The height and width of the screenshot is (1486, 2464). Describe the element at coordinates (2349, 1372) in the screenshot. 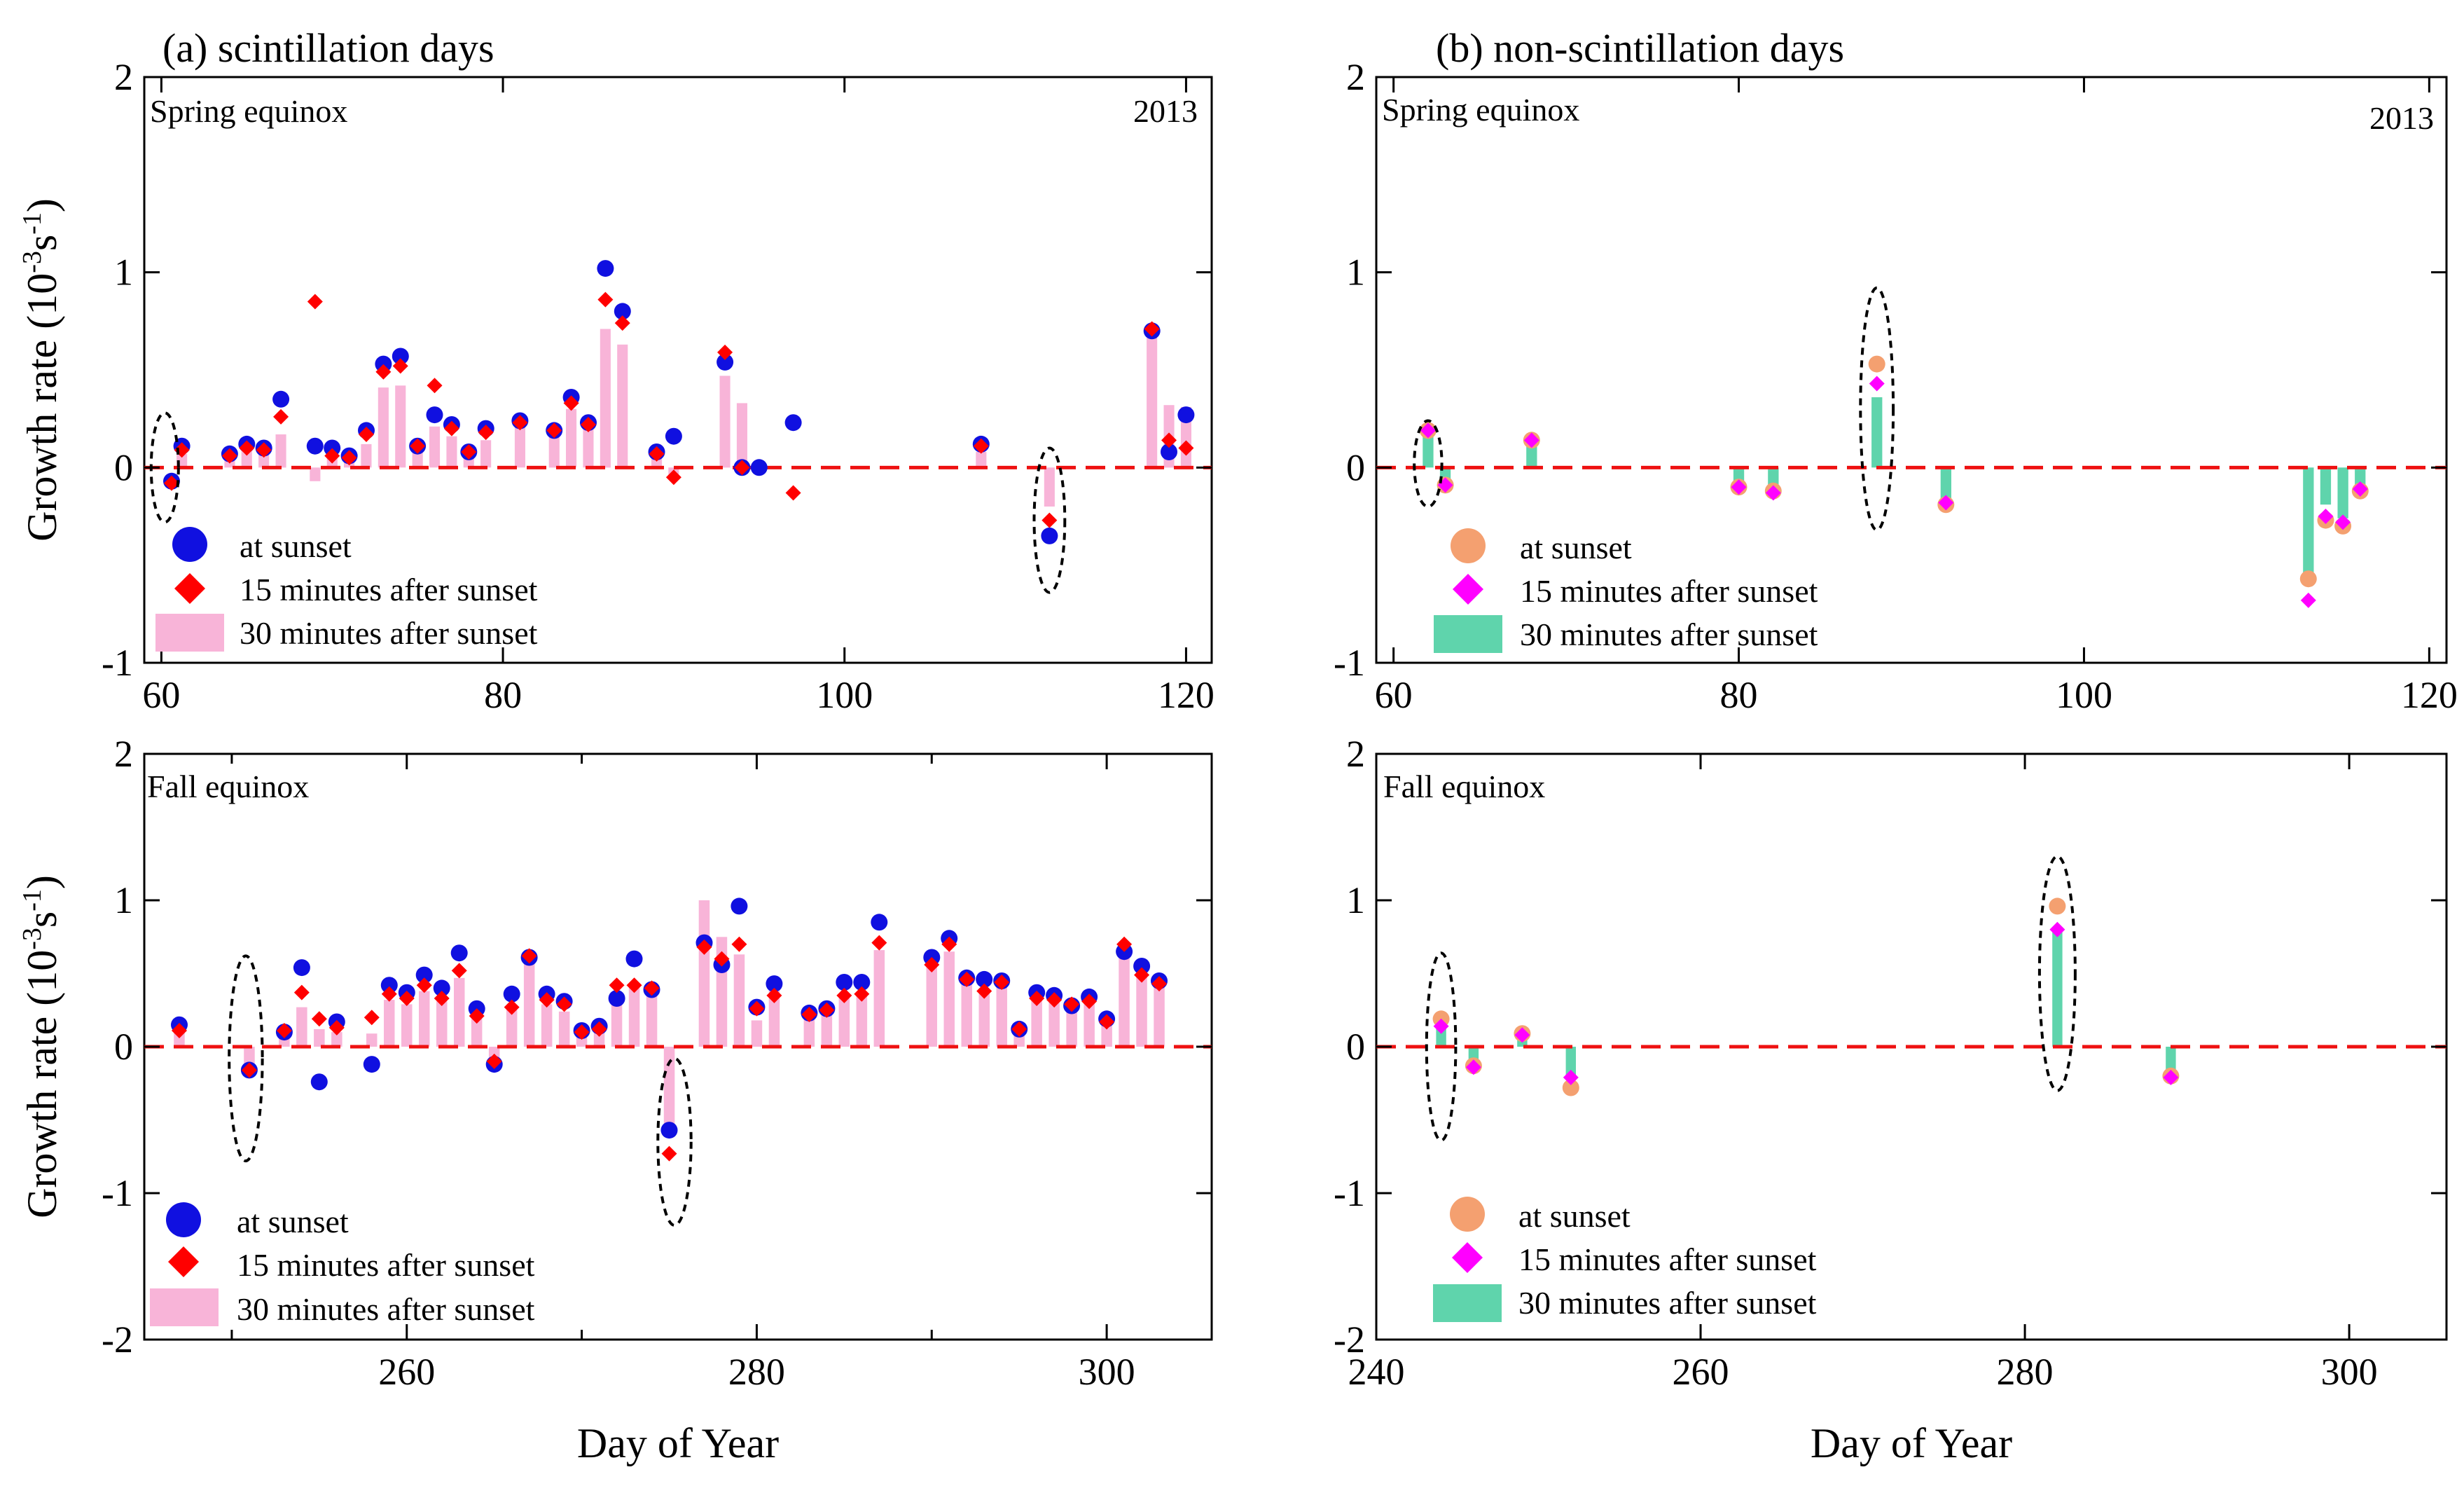

I see `x-tick-label: 300` at that location.